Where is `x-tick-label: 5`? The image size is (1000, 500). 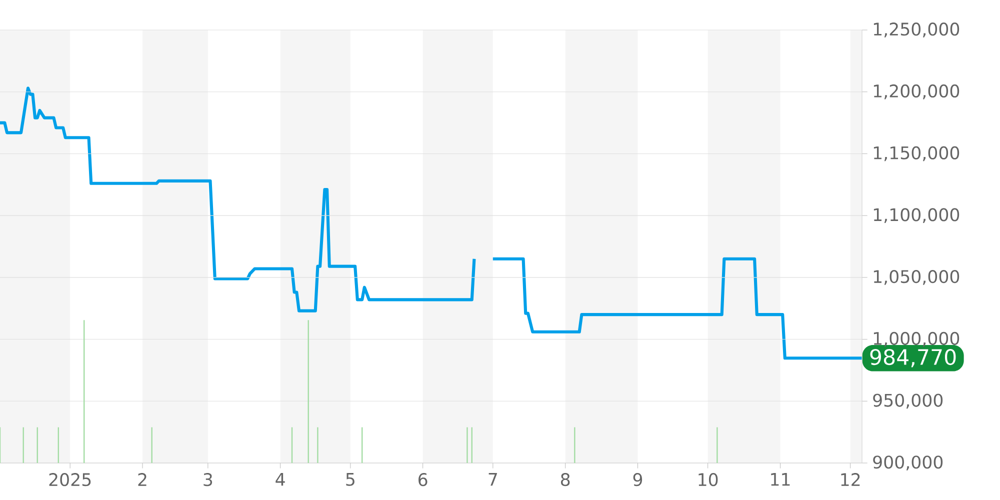 x-tick-label: 5 is located at coordinates (350, 479).